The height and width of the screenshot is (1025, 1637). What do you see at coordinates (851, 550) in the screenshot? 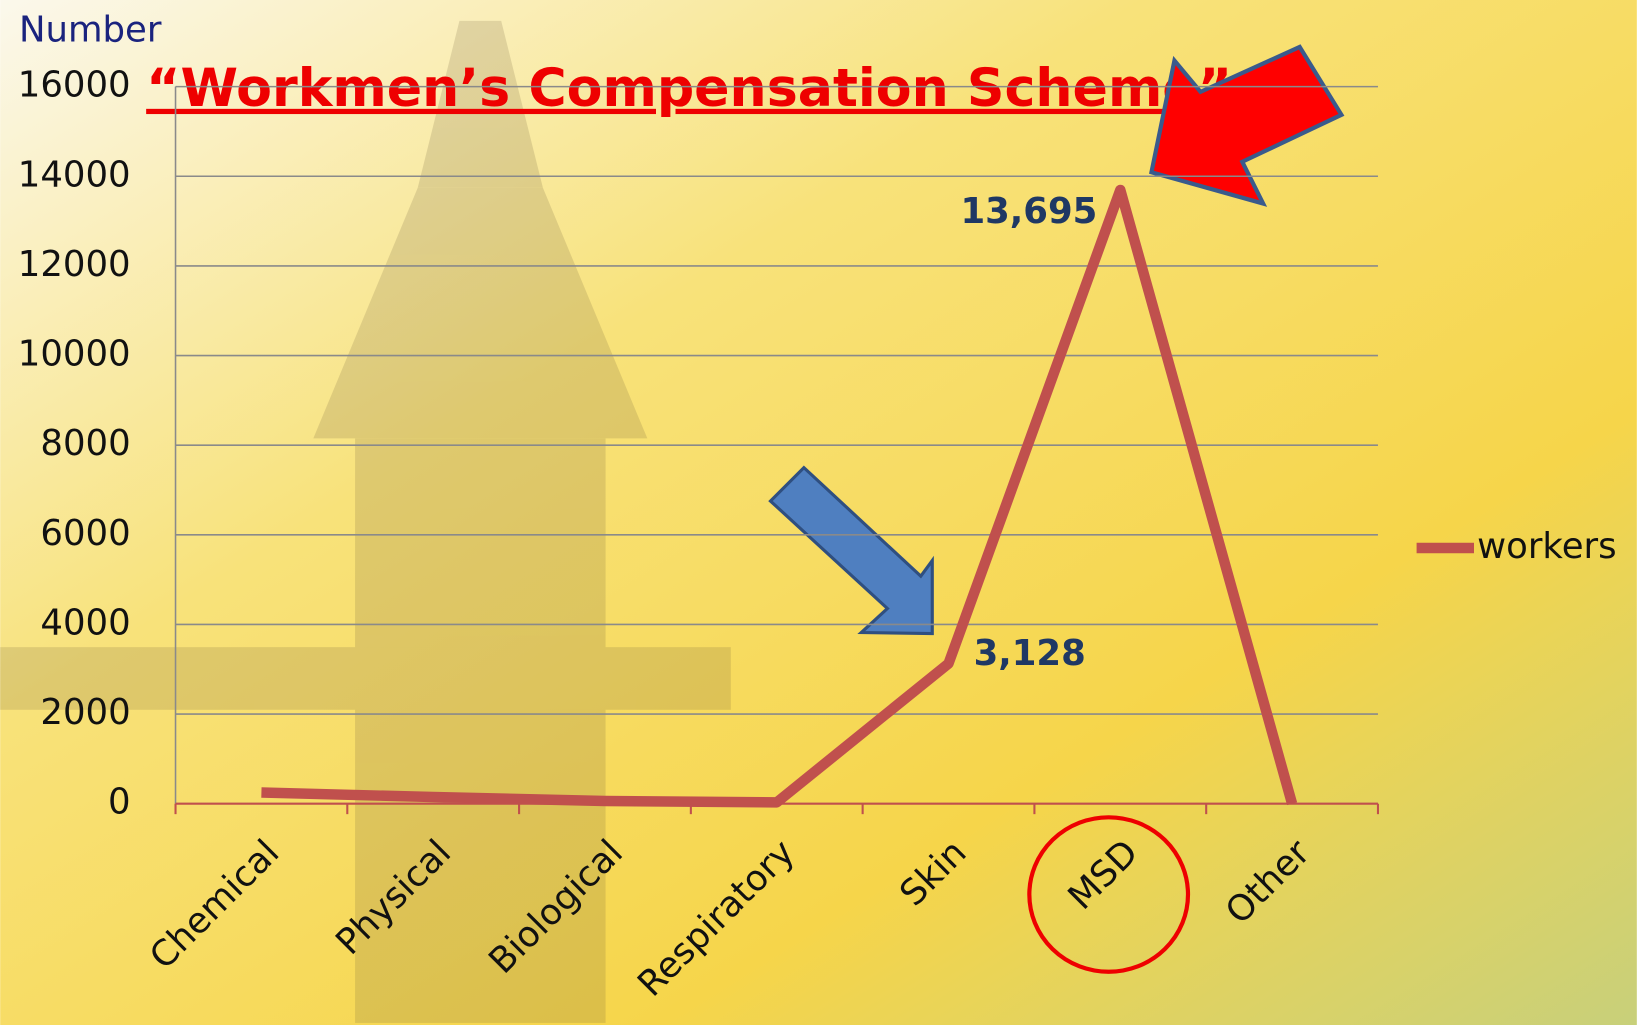
I see `blue-arrow` at bounding box center [851, 550].